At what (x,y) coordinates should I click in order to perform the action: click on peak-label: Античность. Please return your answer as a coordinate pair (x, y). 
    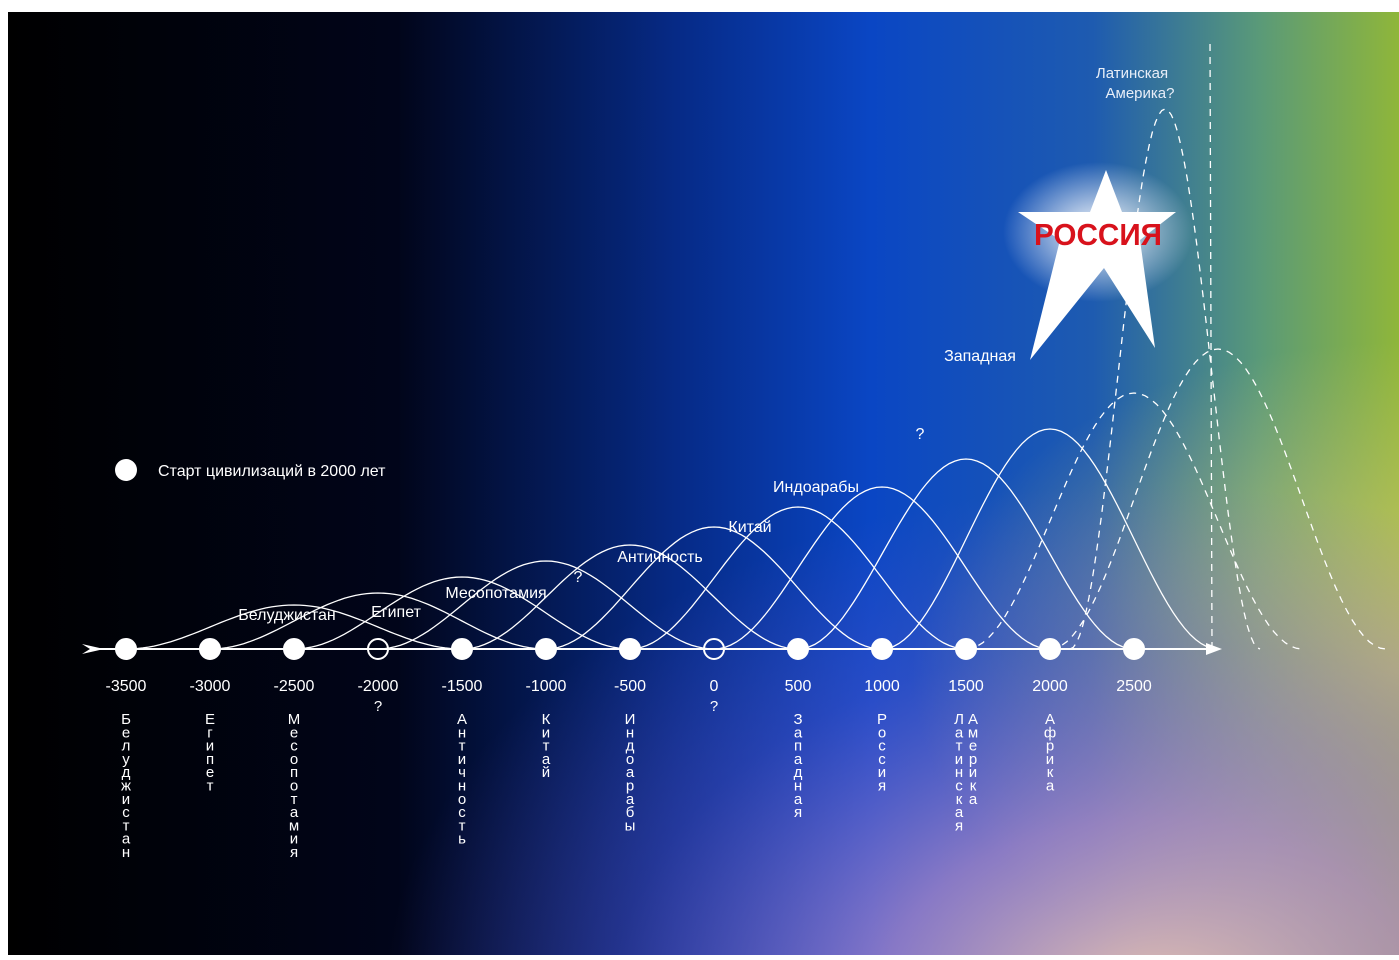
    Looking at the image, I should click on (660, 557).